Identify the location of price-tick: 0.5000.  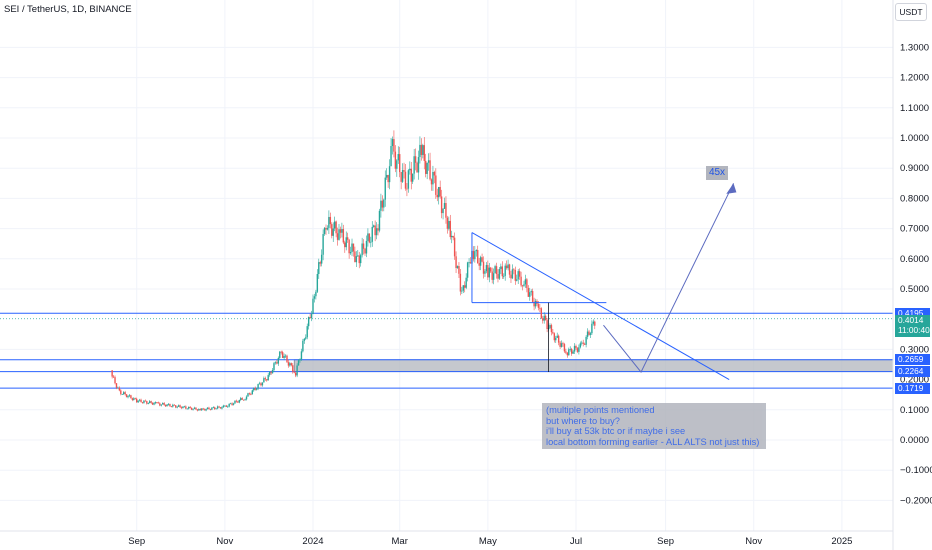
(914, 289).